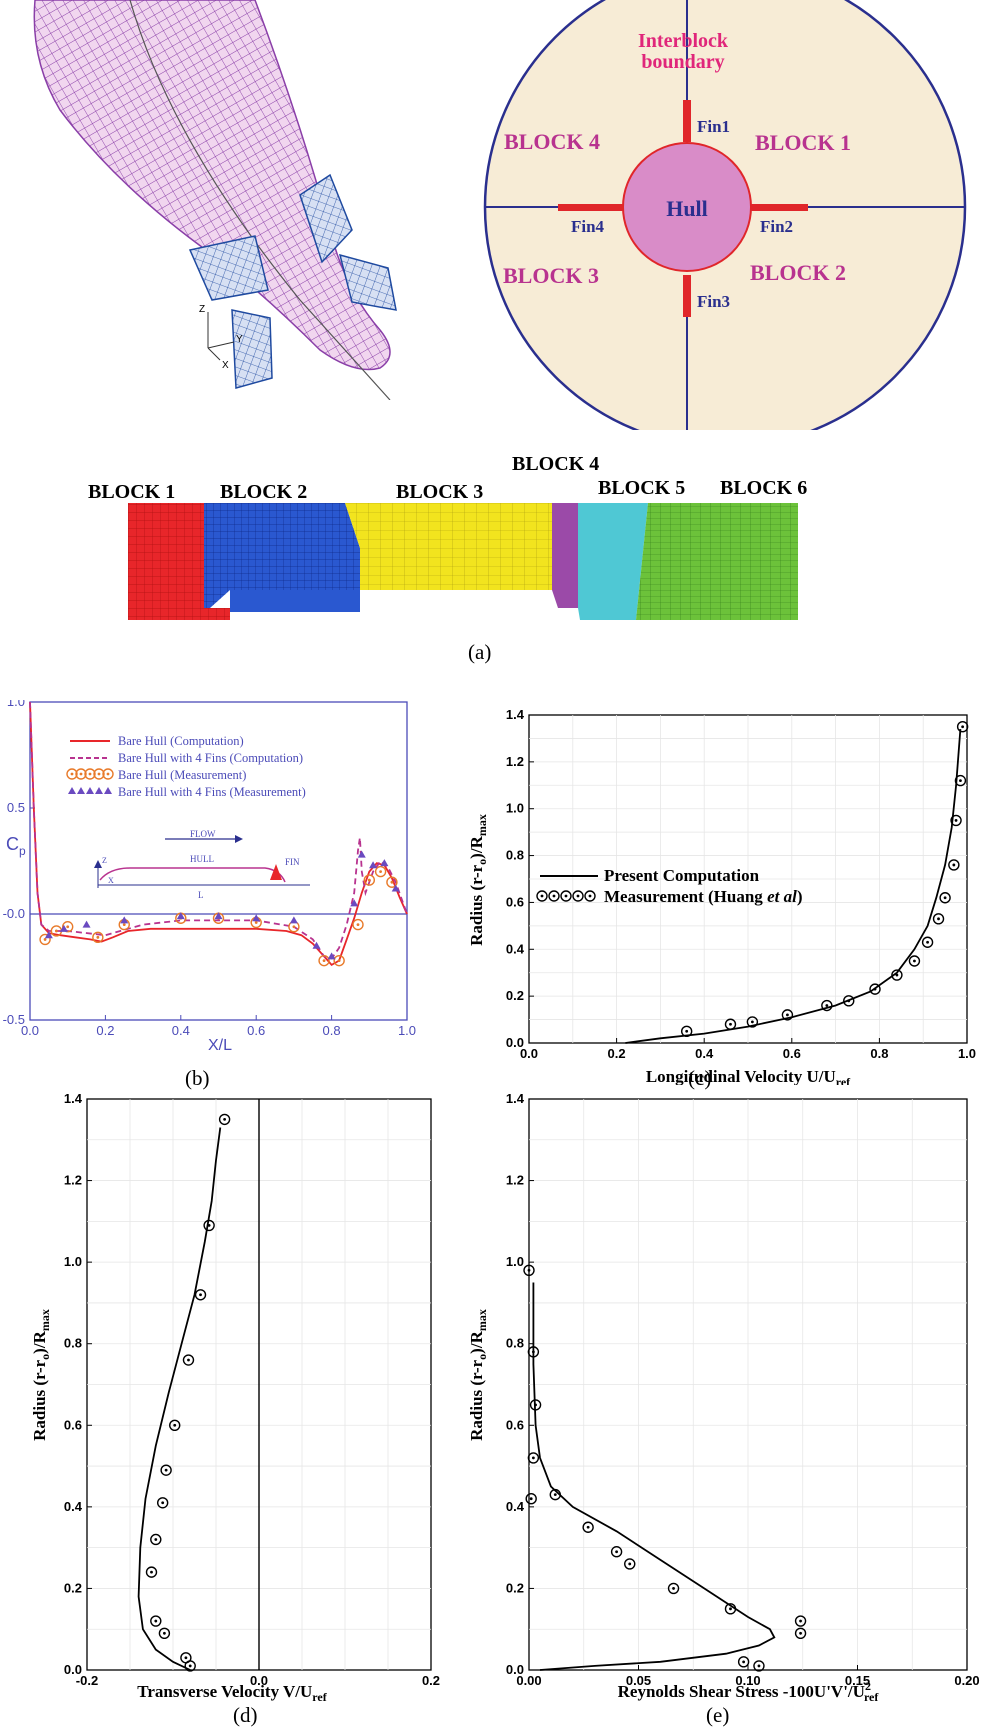  I want to click on plot-frame, so click(218, 861).